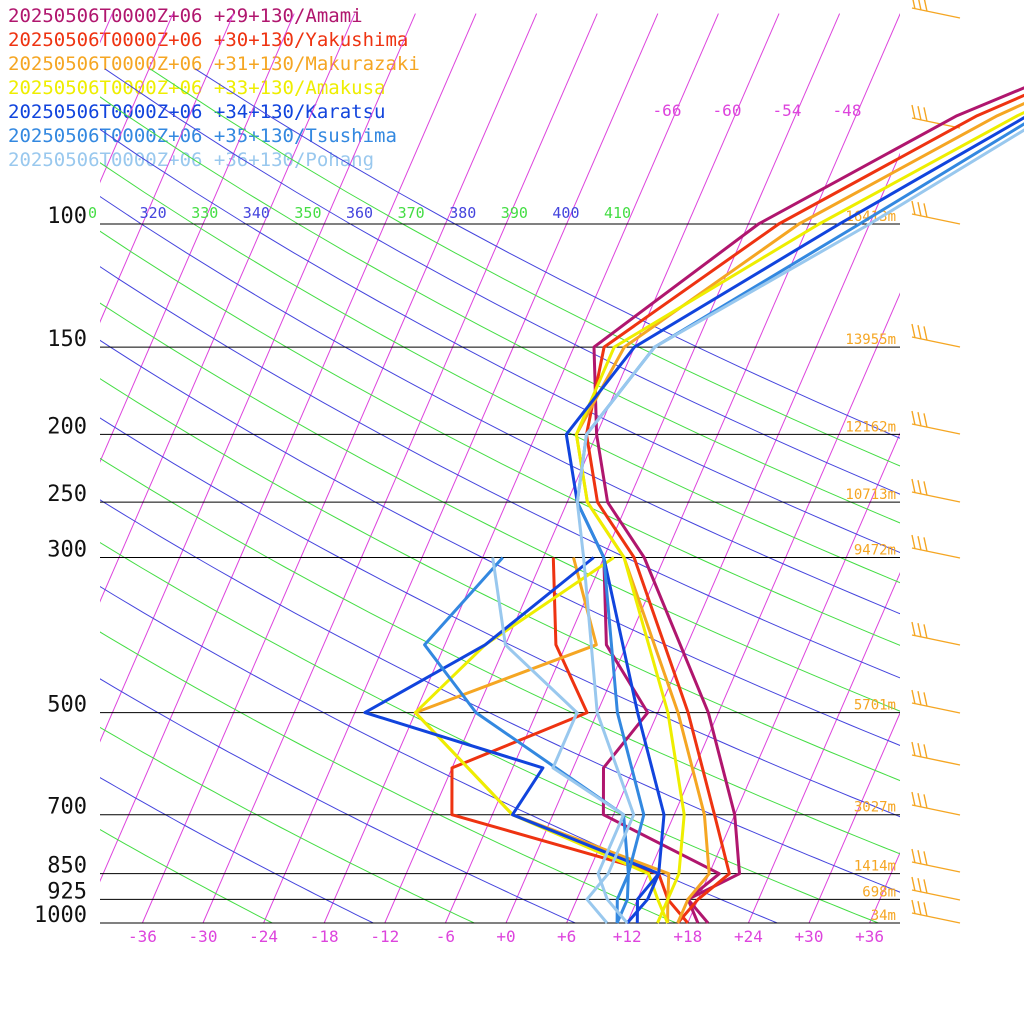 This screenshot has width=1024, height=1024. What do you see at coordinates (67, 866) in the screenshot?
I see `pressure-tick-label: 850` at bounding box center [67, 866].